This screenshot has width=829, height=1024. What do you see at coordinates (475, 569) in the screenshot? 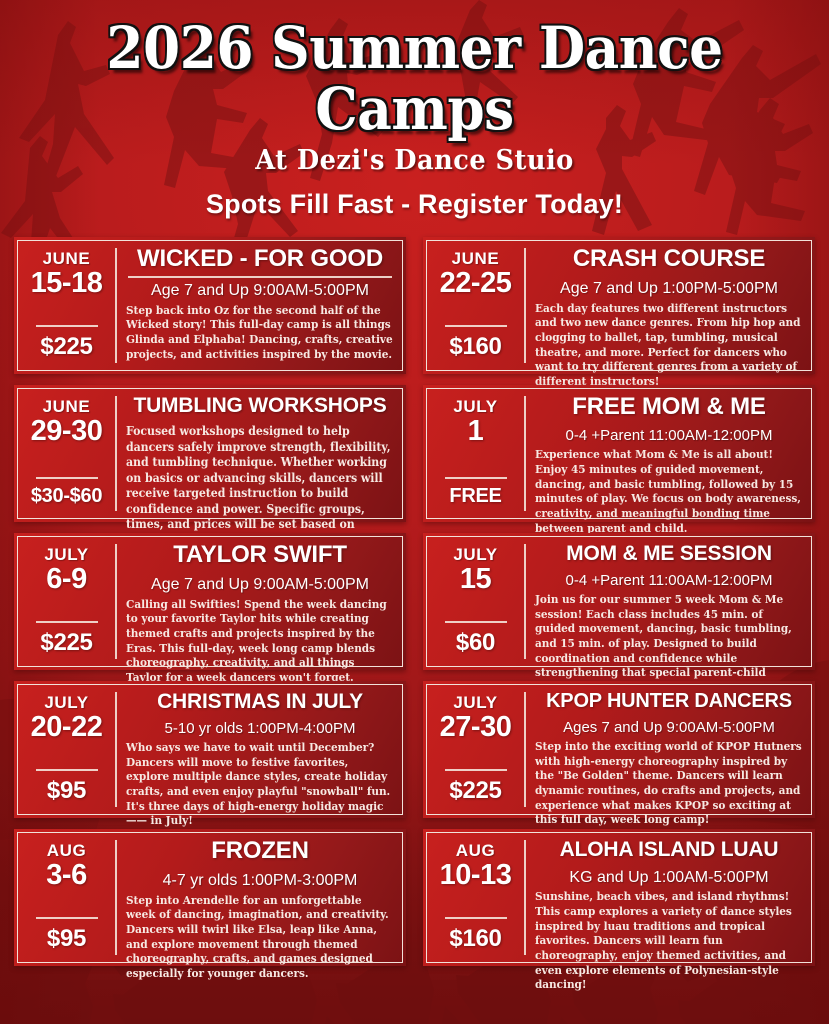
I see `camp-date: JULY 15` at bounding box center [475, 569].